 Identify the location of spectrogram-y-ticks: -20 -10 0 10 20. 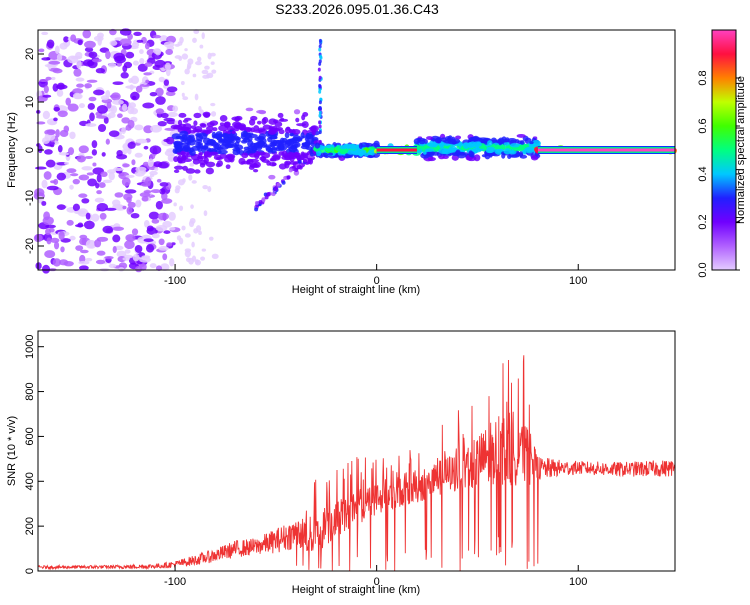
(34, 151).